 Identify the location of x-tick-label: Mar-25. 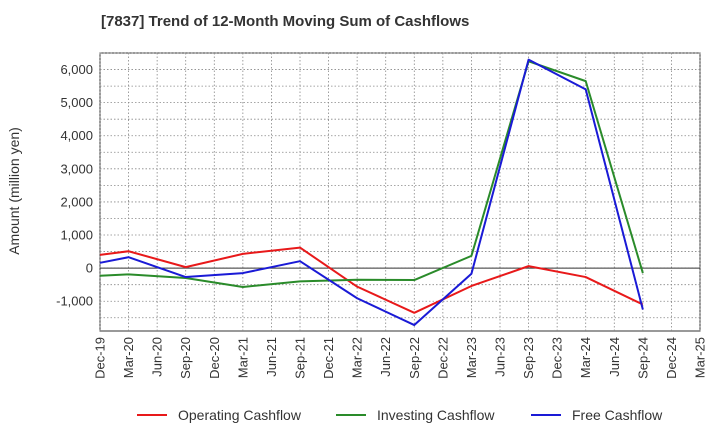
(700, 357).